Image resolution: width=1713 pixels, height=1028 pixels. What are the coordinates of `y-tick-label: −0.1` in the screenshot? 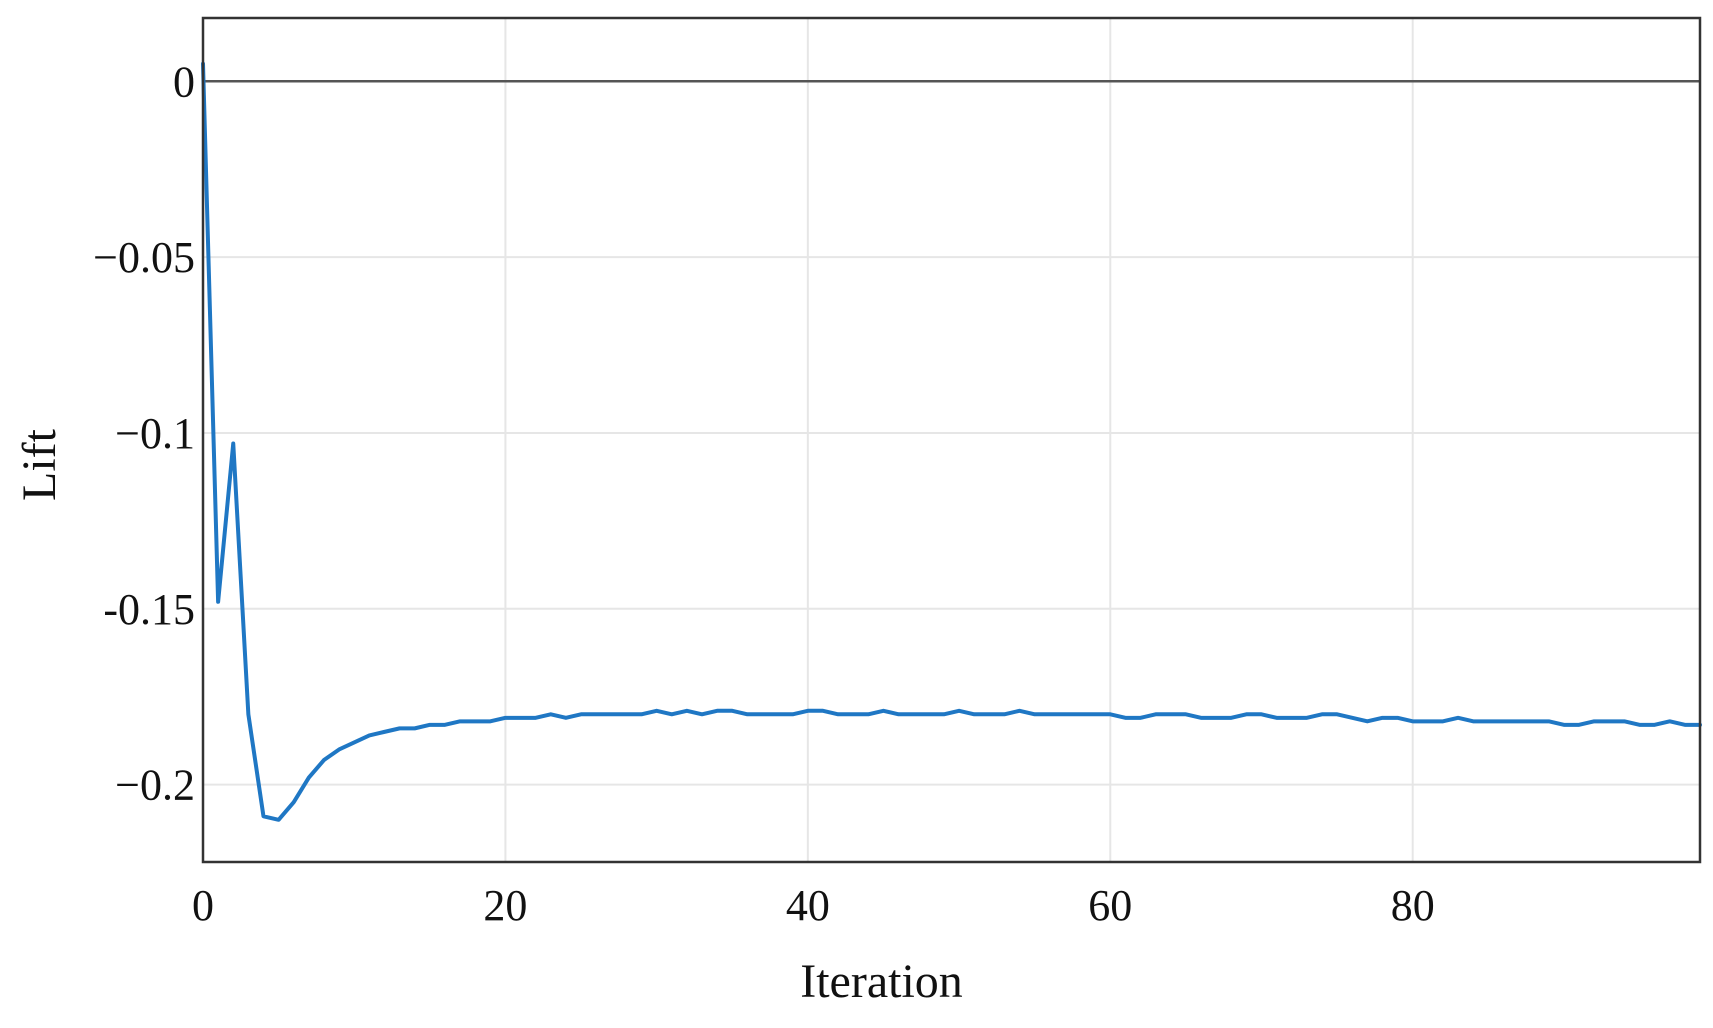 It's located at (155, 433).